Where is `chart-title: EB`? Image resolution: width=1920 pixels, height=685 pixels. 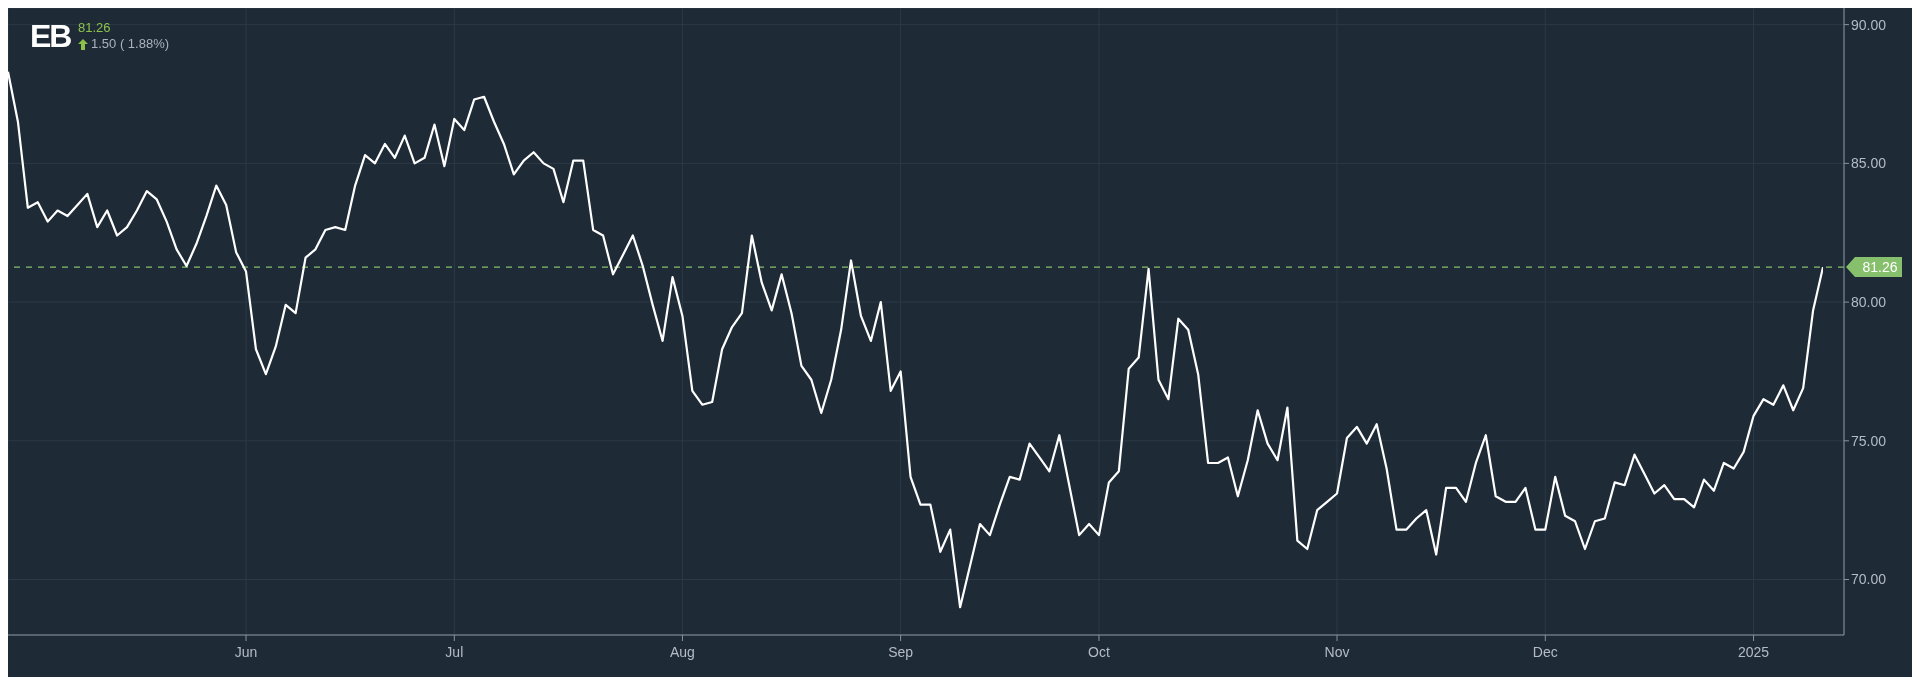
chart-title: EB is located at coordinates (50, 36).